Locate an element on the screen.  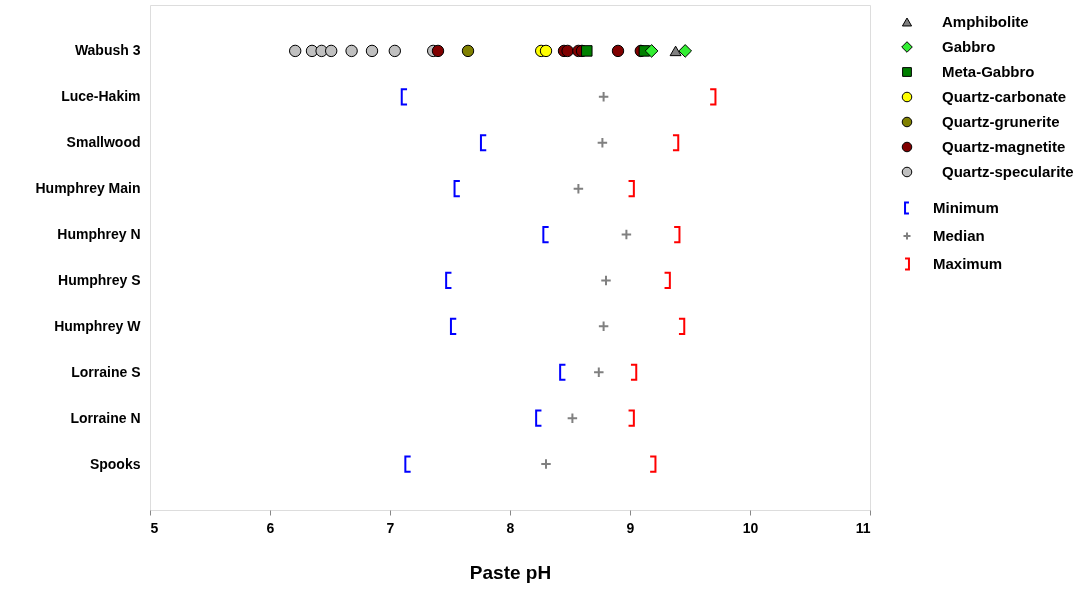
y-tick-label: Lorraine S is located at coordinates (106, 371).